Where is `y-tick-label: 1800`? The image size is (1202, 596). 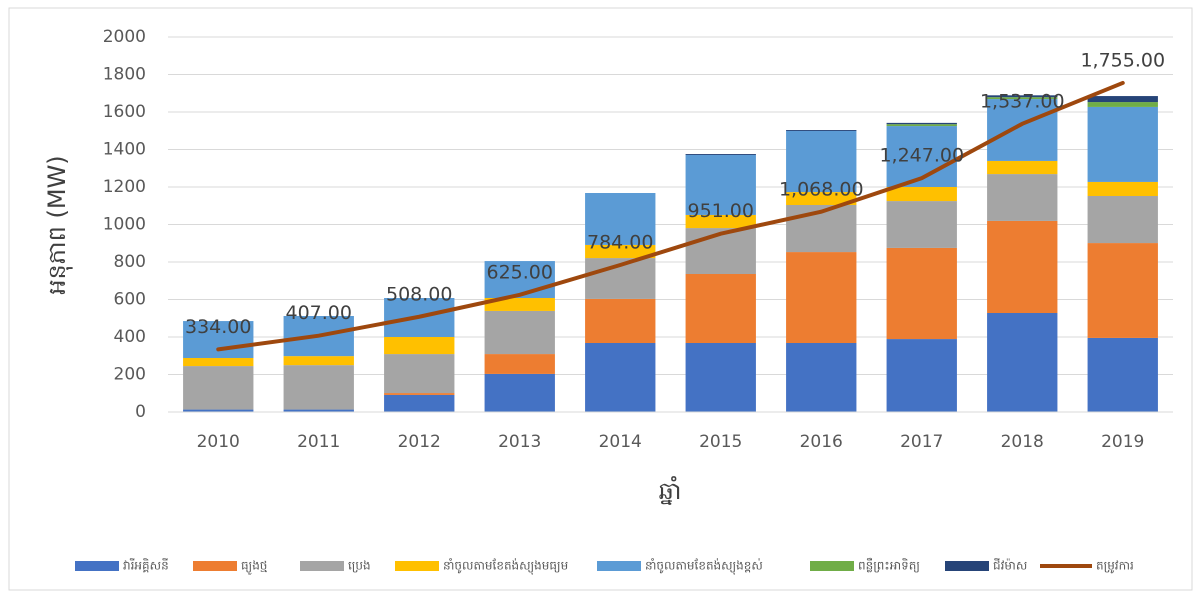 y-tick-label: 1800 is located at coordinates (124, 75).